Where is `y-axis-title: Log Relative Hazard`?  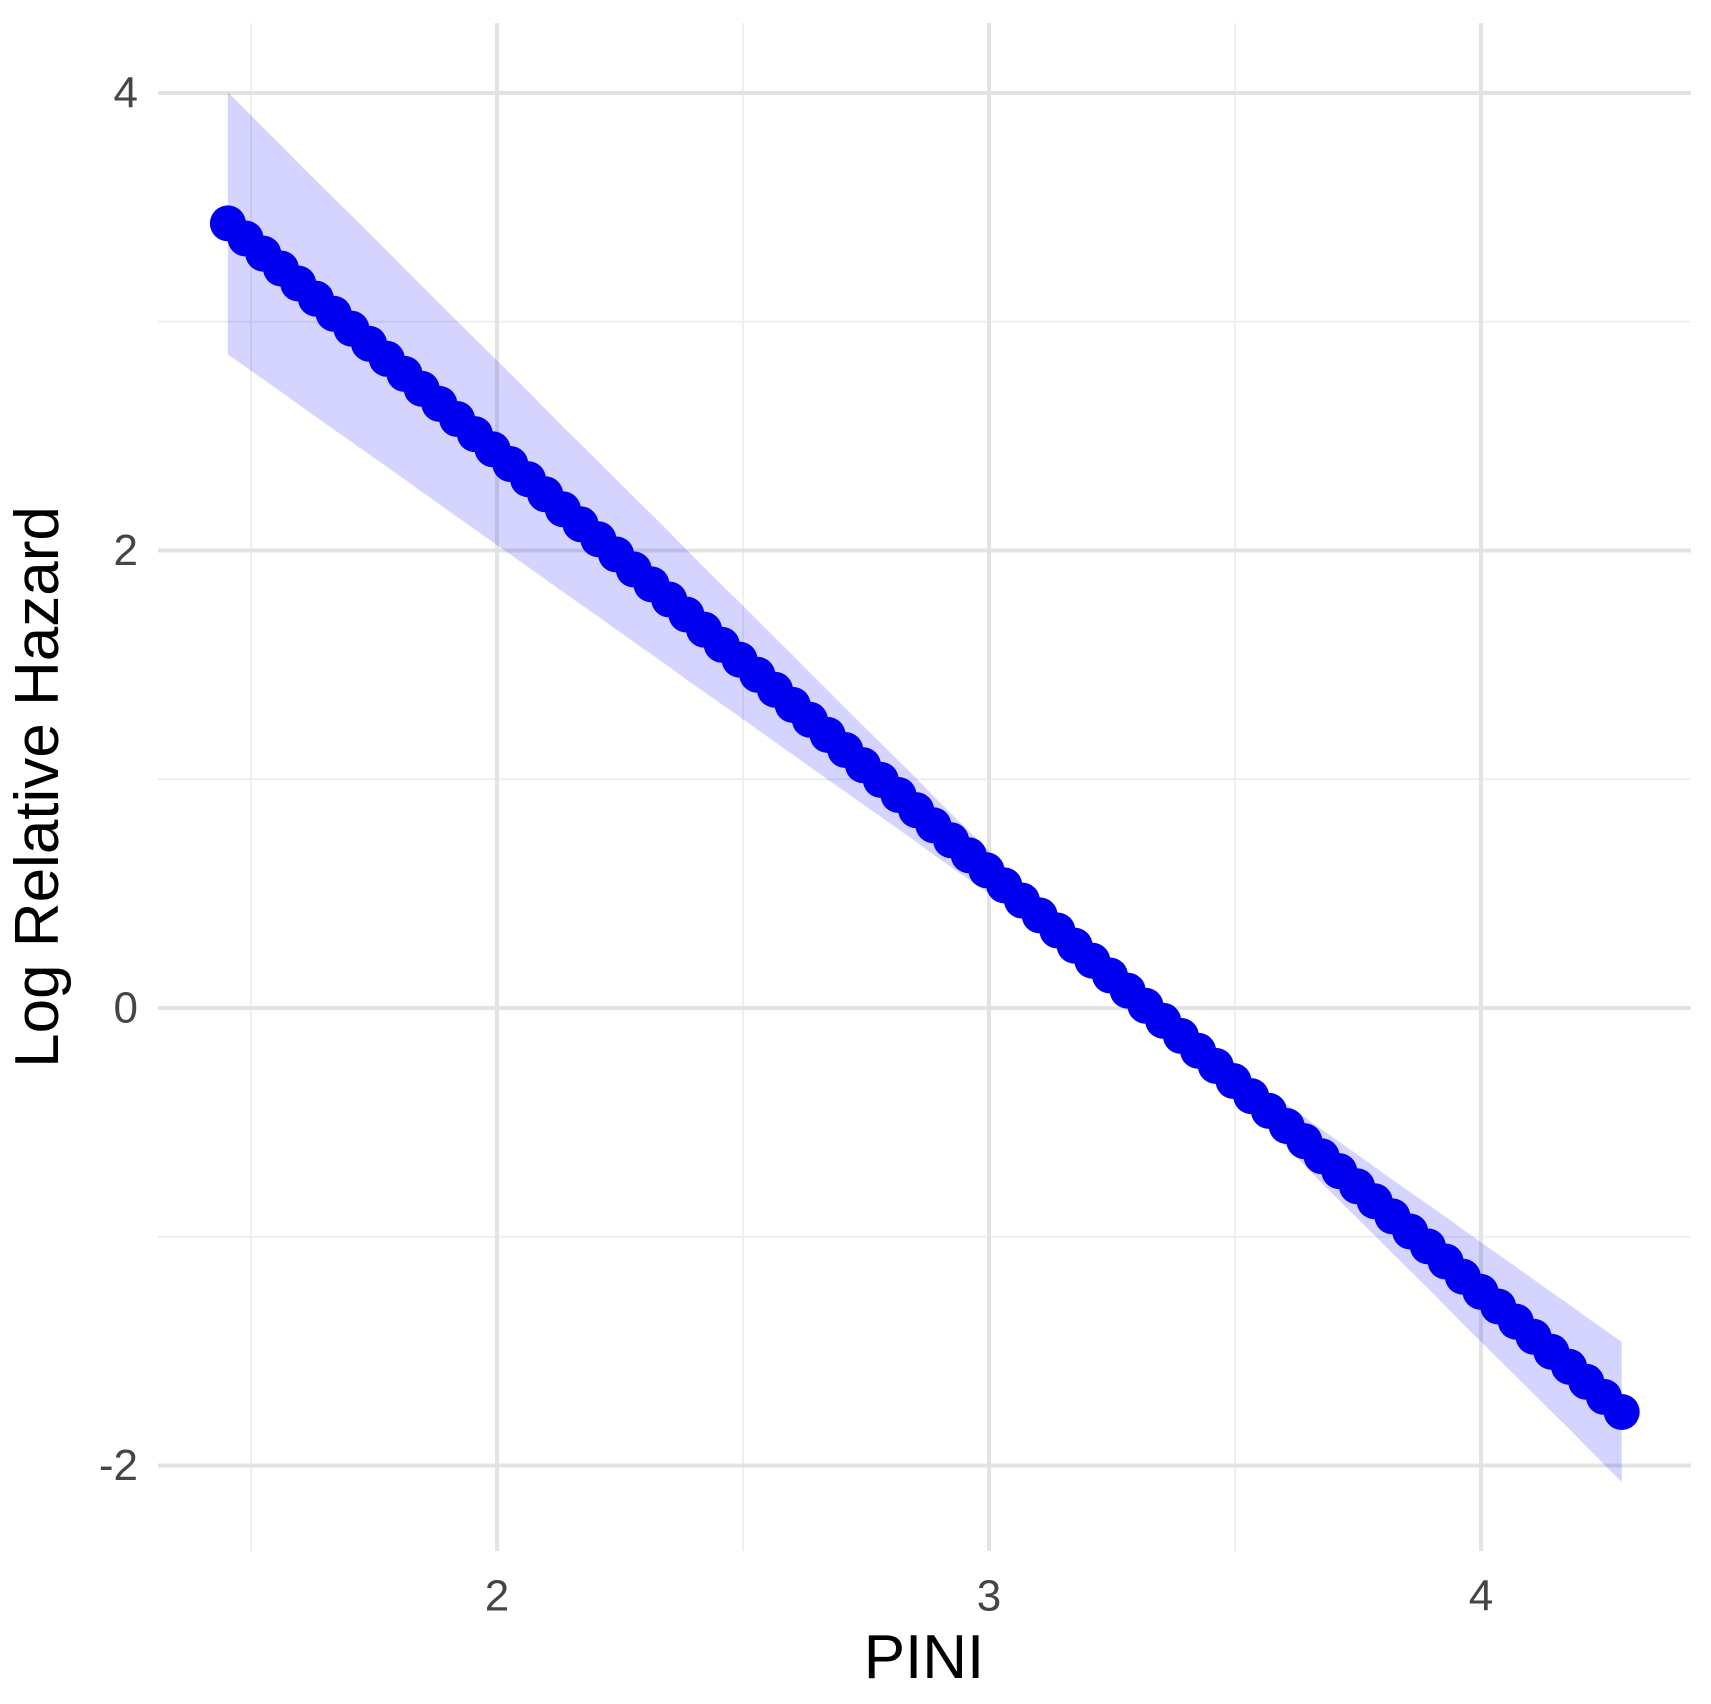
y-axis-title: Log Relative Hazard is located at coordinates (37, 787).